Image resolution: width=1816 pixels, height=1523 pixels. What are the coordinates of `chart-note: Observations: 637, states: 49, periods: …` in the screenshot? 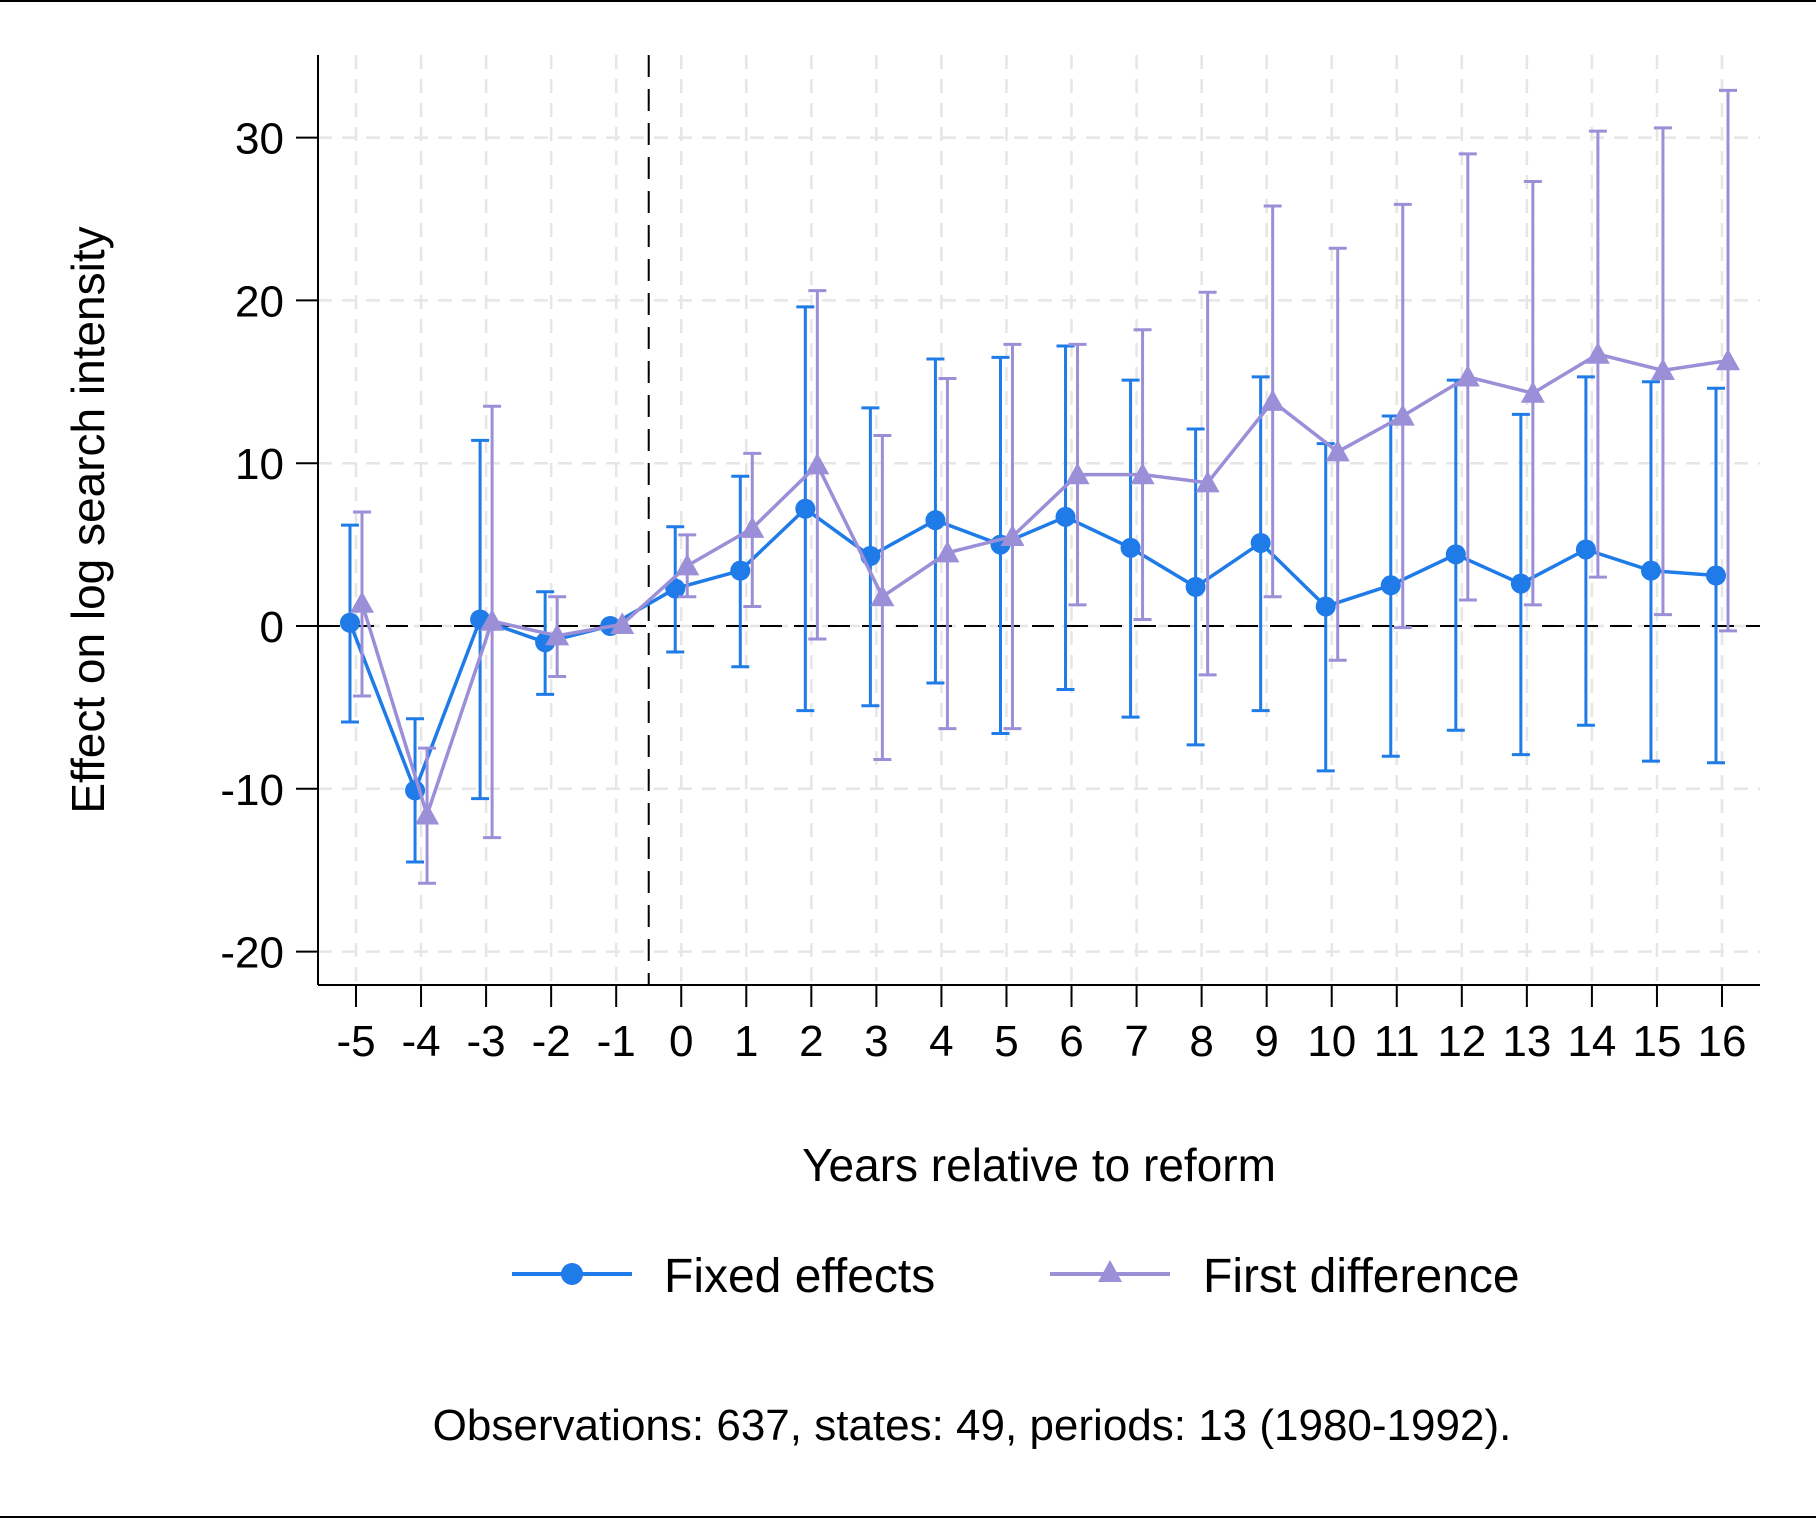 It's located at (972, 1425).